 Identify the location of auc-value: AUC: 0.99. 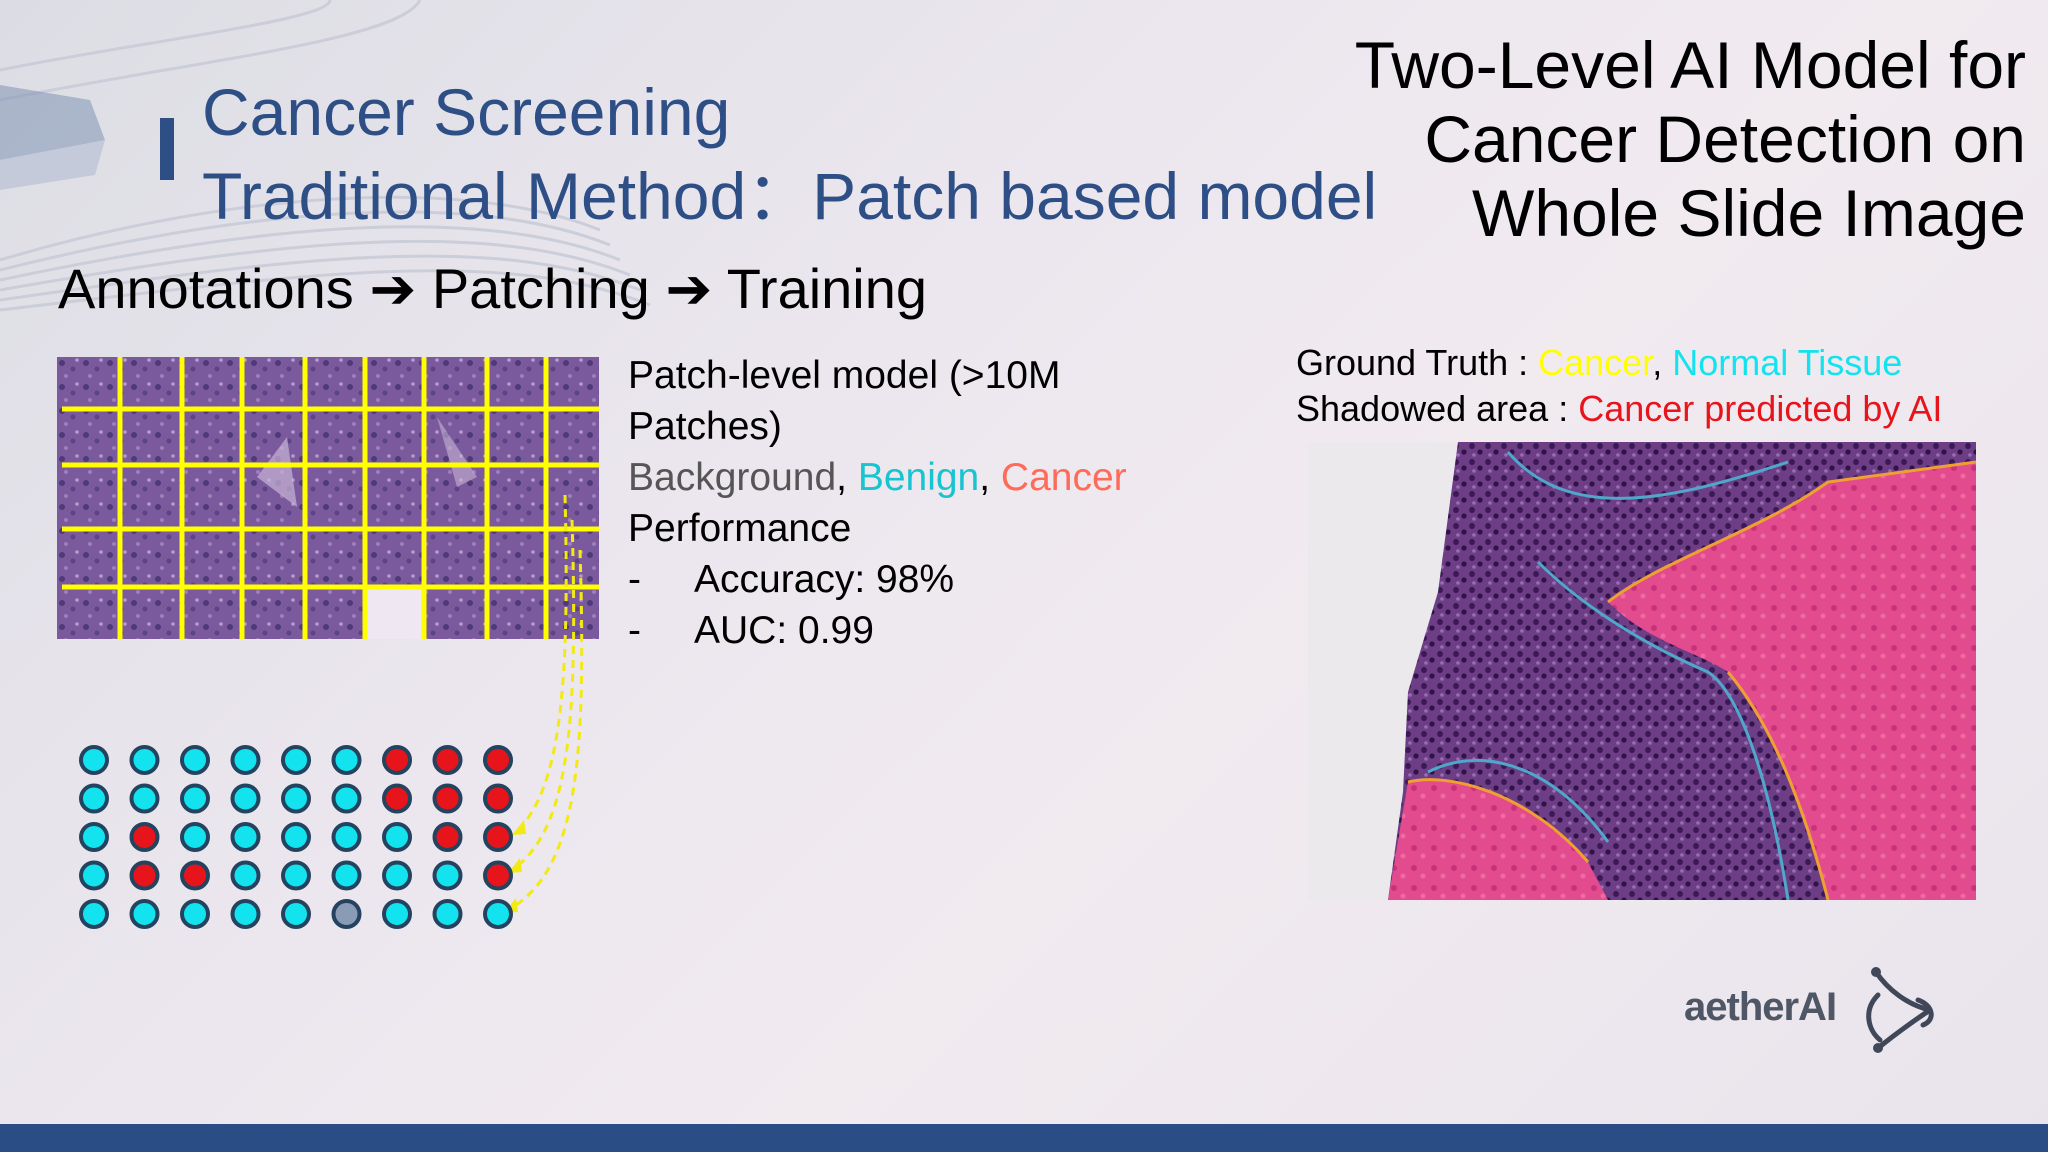
(784, 630).